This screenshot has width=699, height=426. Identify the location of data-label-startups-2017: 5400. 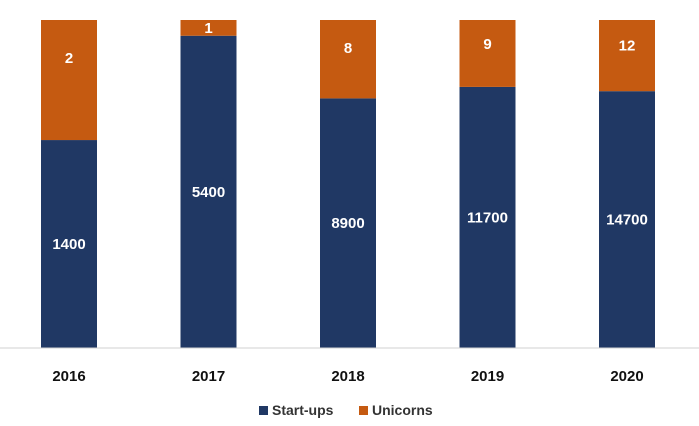
(208, 192).